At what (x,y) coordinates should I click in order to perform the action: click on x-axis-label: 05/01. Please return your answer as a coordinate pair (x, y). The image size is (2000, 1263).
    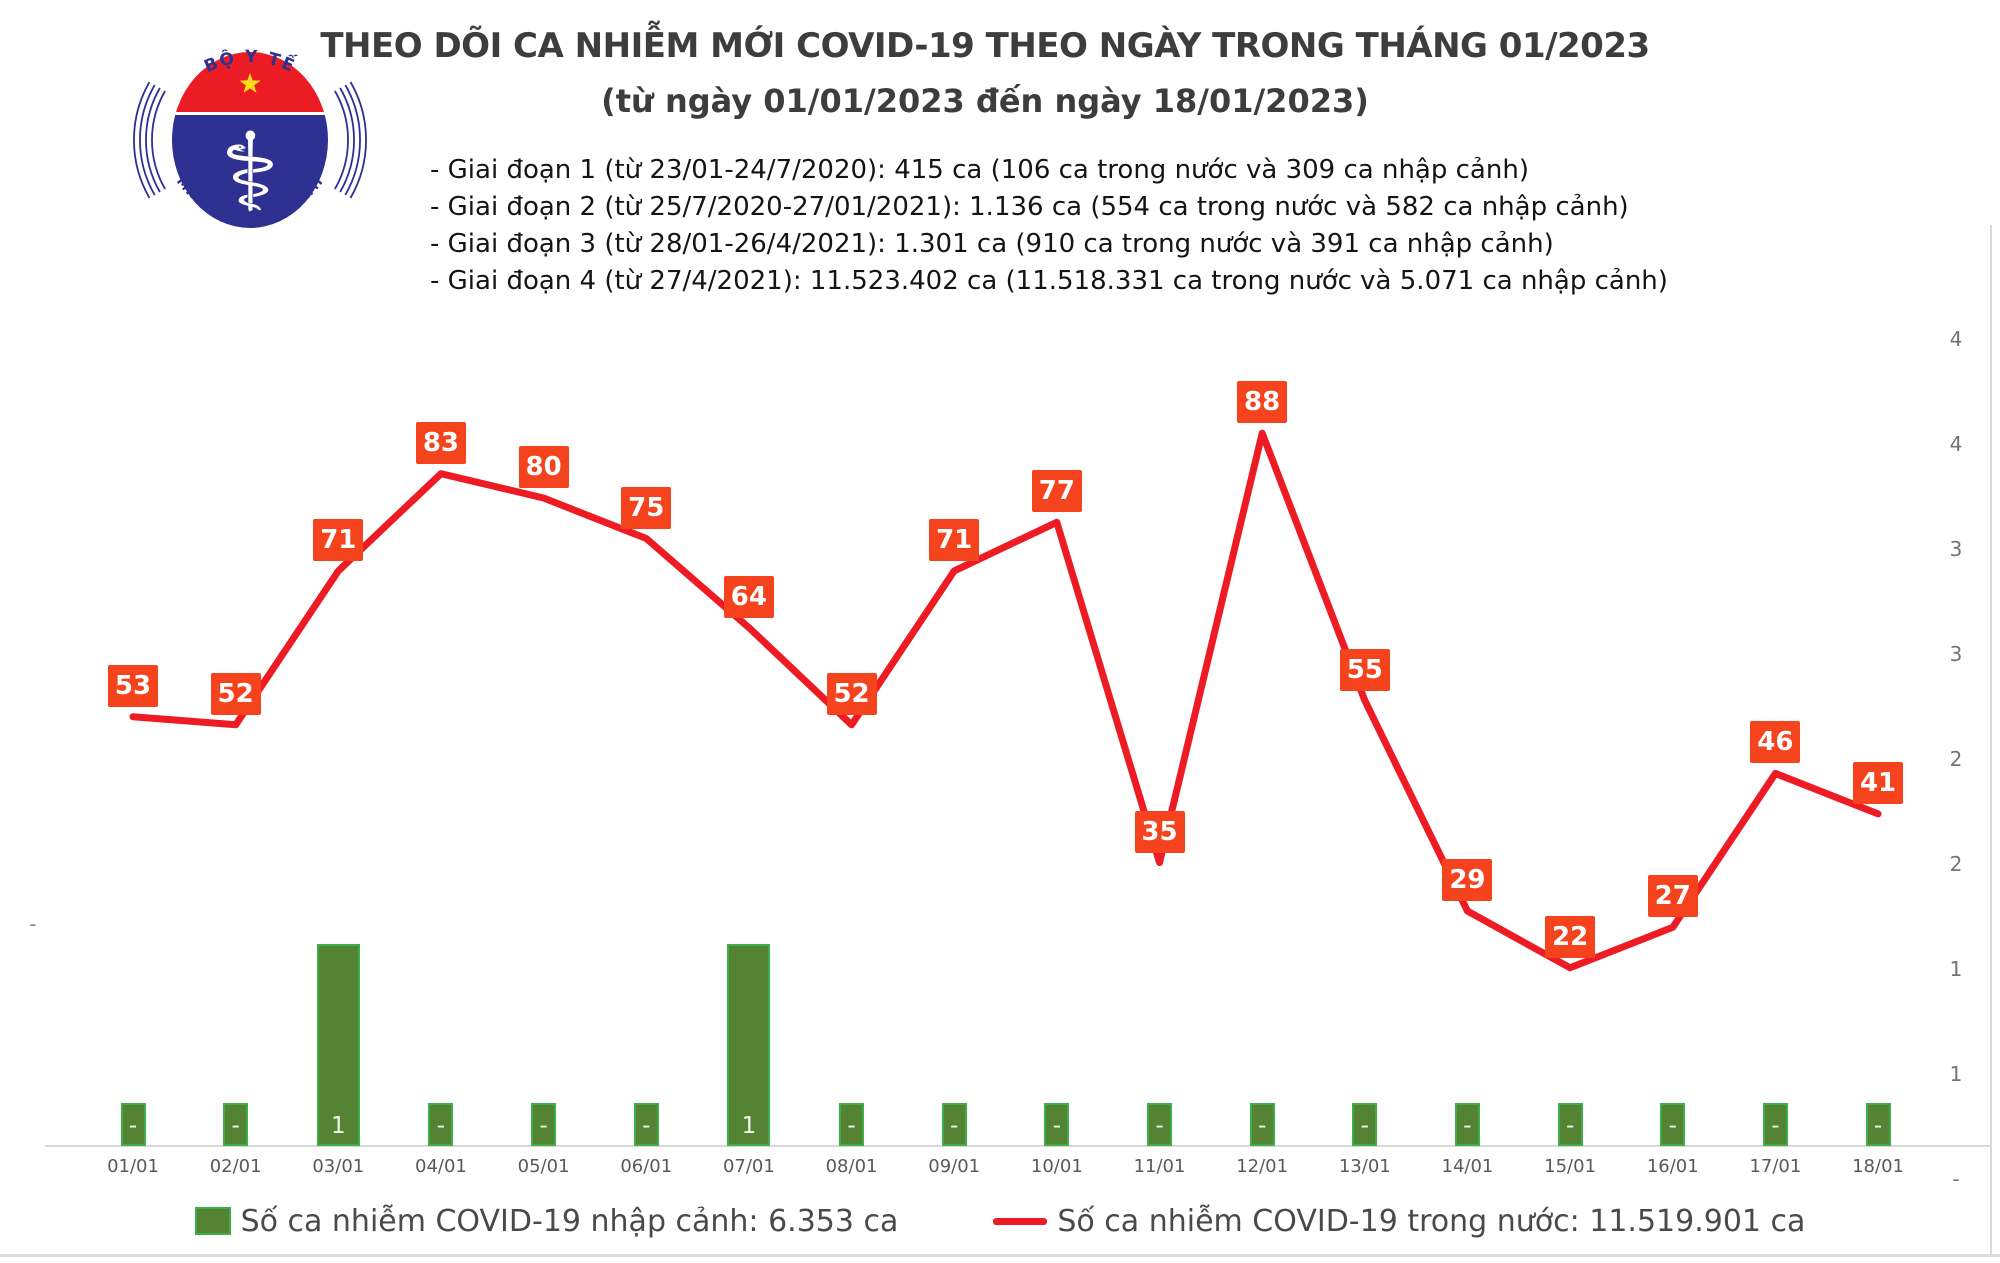
    Looking at the image, I should click on (543, 1166).